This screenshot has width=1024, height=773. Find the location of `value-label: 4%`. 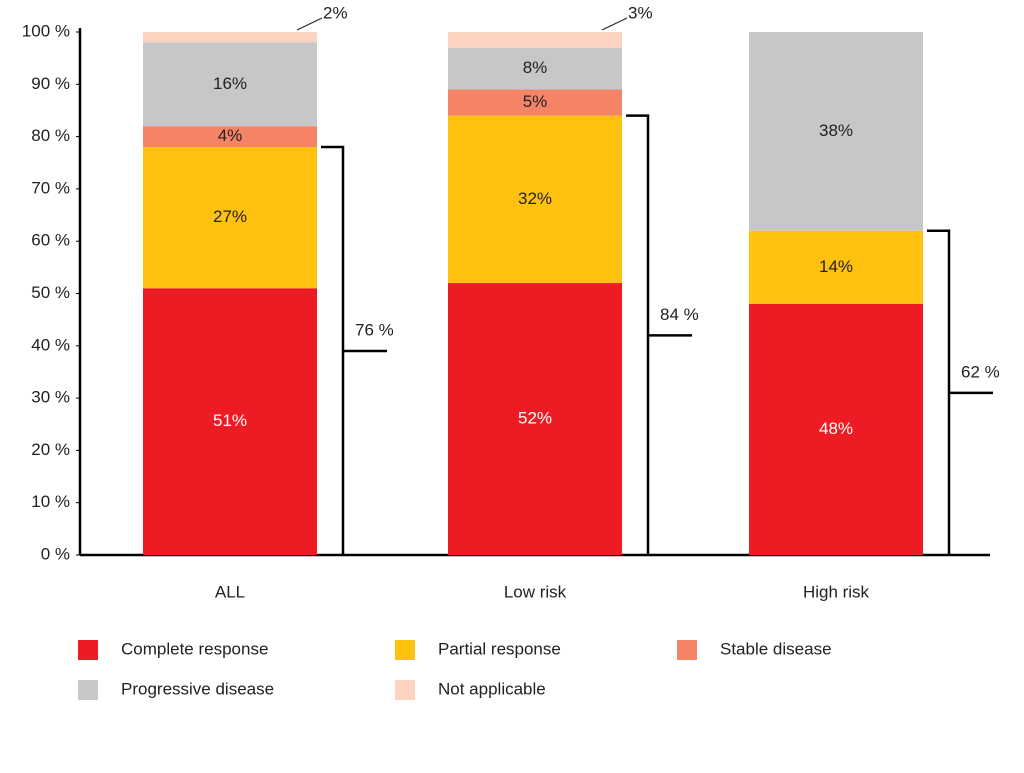

value-label: 4% is located at coordinates (230, 135).